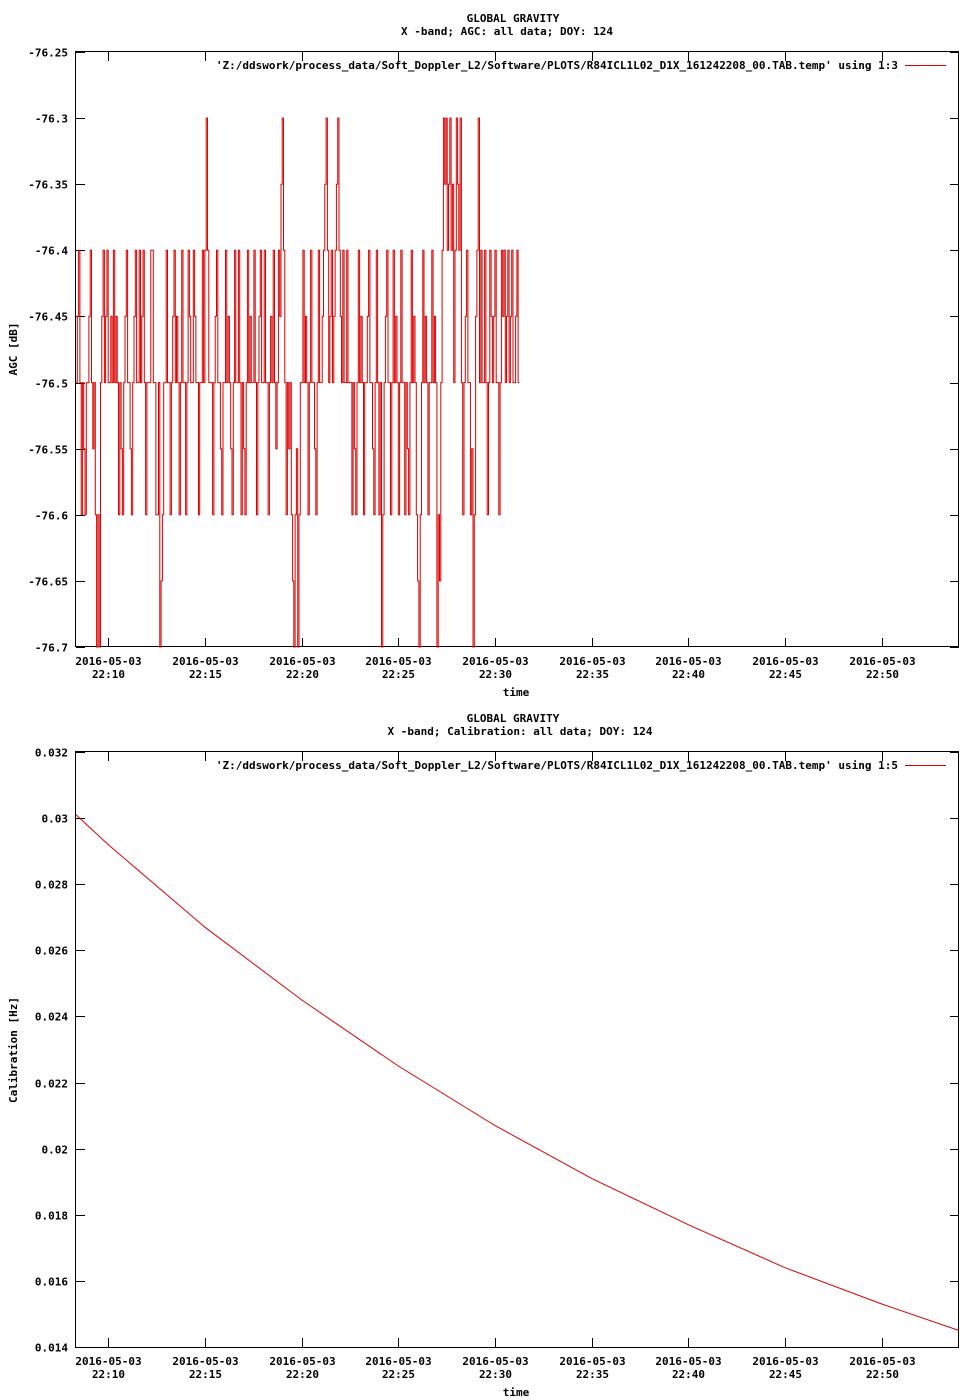 The height and width of the screenshot is (1400, 980). Describe the element at coordinates (205, 1374) in the screenshot. I see `calibration-x-tick-time: 22:15` at that location.